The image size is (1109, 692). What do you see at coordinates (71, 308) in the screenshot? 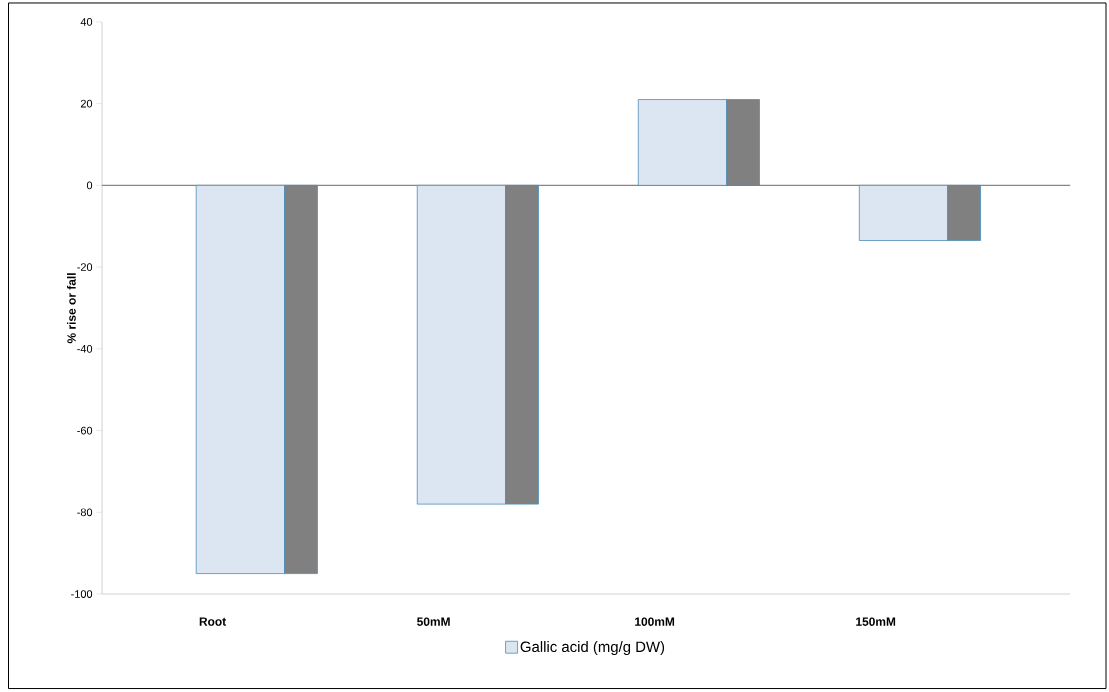
I see `y-axis-title: % rise or fall` at bounding box center [71, 308].